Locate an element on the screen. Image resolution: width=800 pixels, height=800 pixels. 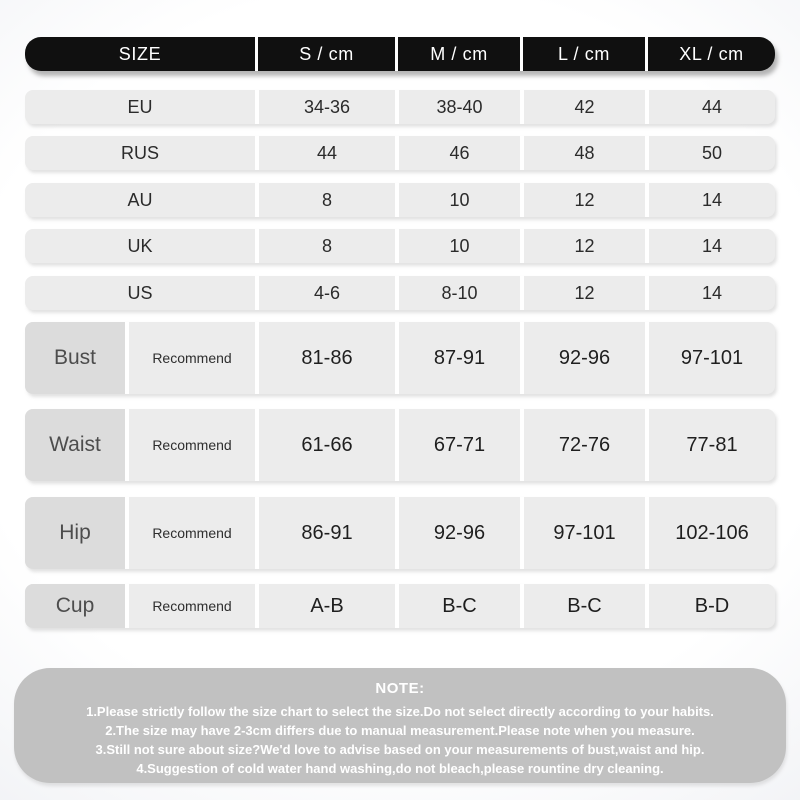
row-label: EU is located at coordinates (140, 106).